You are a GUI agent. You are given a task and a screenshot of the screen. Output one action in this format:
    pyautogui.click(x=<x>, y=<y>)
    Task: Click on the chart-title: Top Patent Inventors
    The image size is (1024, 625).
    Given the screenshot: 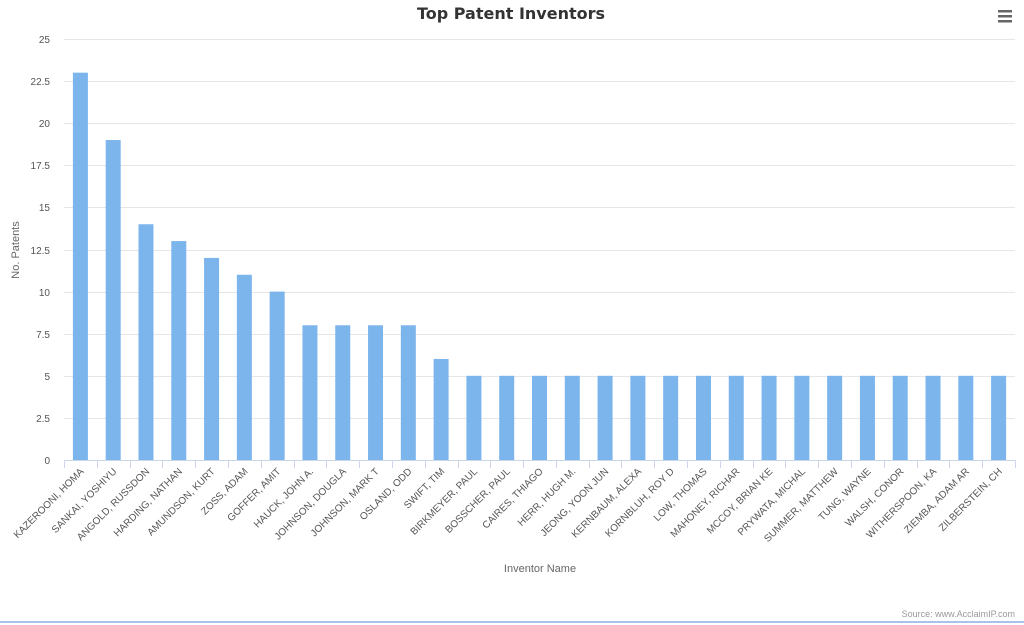 What is the action you would take?
    pyautogui.click(x=511, y=13)
    